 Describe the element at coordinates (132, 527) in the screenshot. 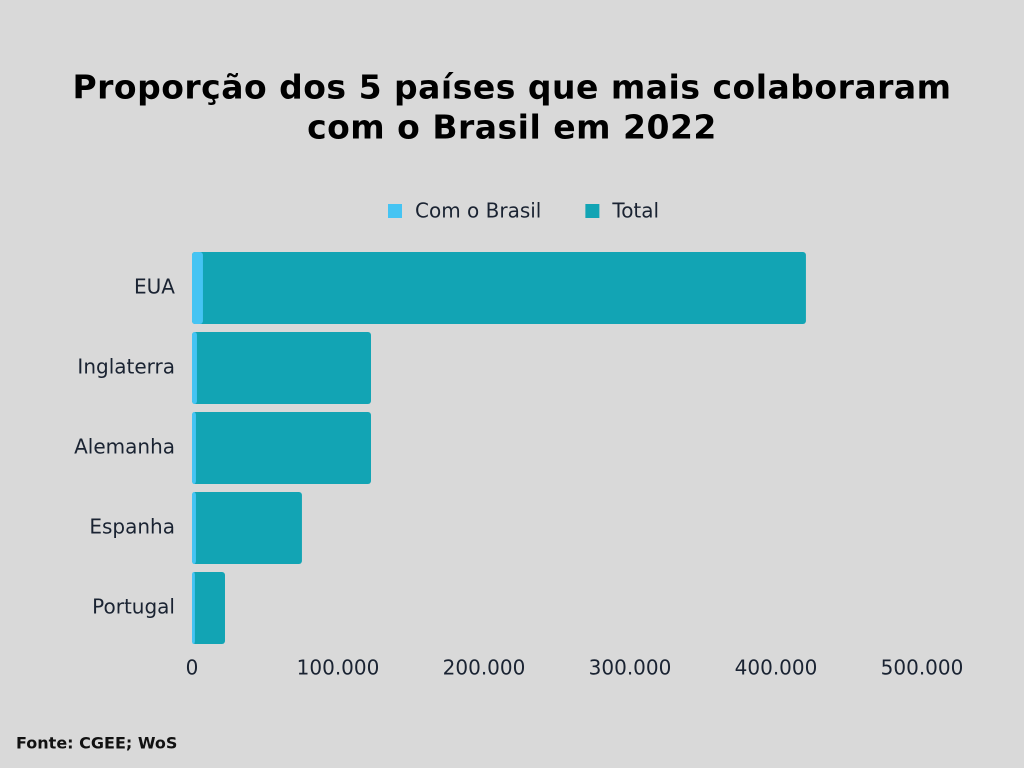

I see `y-tick-label: Espanha` at that location.